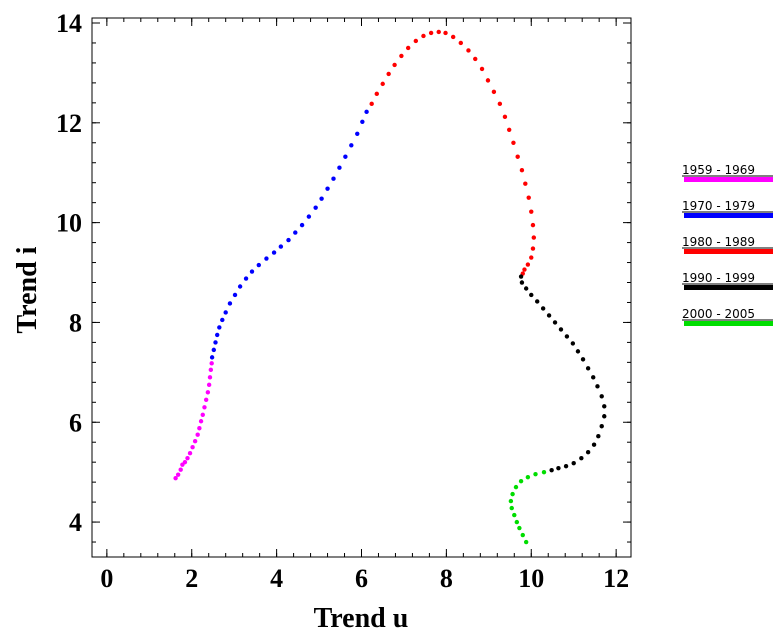 The image size is (775, 635). I want to click on y-tick-label: 8, so click(75, 322).